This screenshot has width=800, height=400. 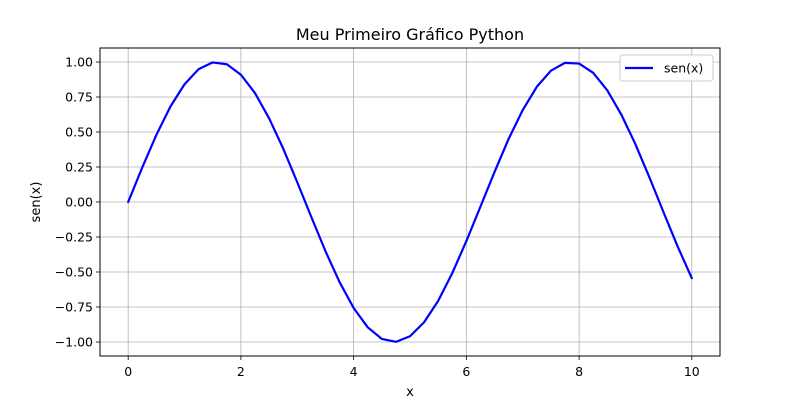 What do you see at coordinates (74, 237) in the screenshot?
I see `y-tick-label: −0.25` at bounding box center [74, 237].